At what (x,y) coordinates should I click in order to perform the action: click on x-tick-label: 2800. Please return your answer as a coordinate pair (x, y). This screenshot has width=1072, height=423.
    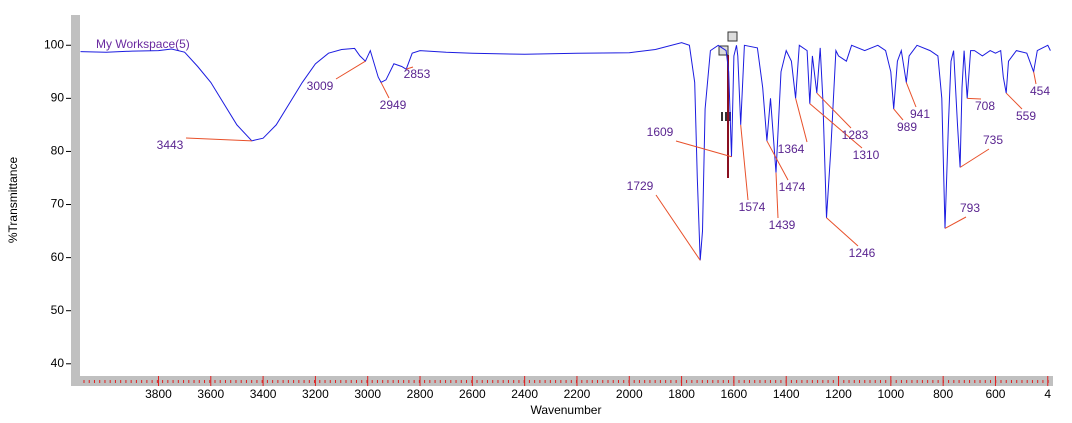
    Looking at the image, I should click on (420, 394).